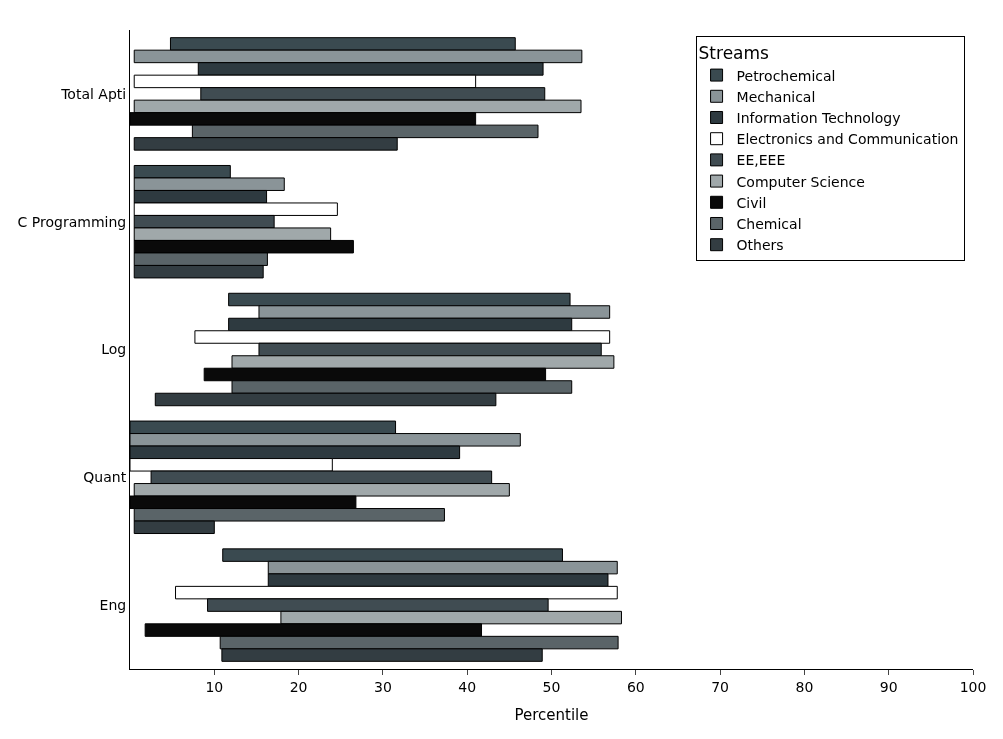 This screenshot has height=739, width=1003. I want to click on y-tick-label: Eng, so click(113, 605).